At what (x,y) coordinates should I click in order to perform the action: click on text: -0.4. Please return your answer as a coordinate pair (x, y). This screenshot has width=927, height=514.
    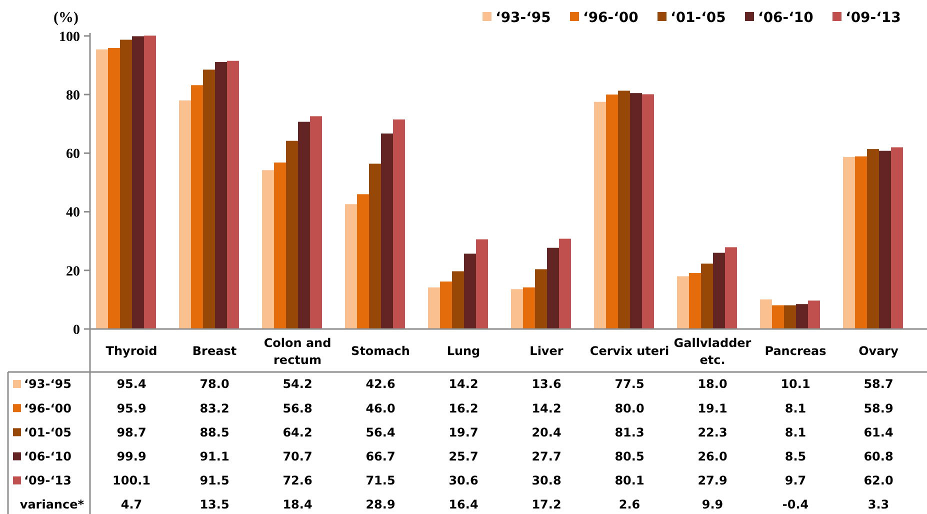
    Looking at the image, I should click on (795, 505).